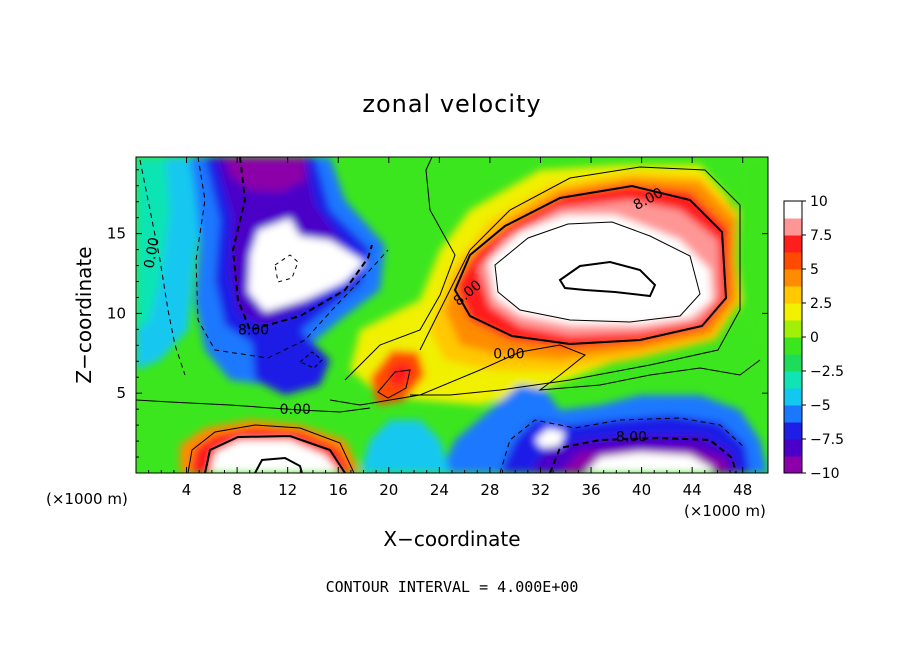 The image size is (904, 654). I want to click on contour-se-neg4, so click(622, 445).